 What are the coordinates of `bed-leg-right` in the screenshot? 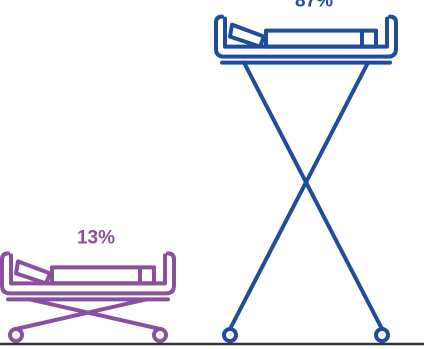 It's located at (81, 314).